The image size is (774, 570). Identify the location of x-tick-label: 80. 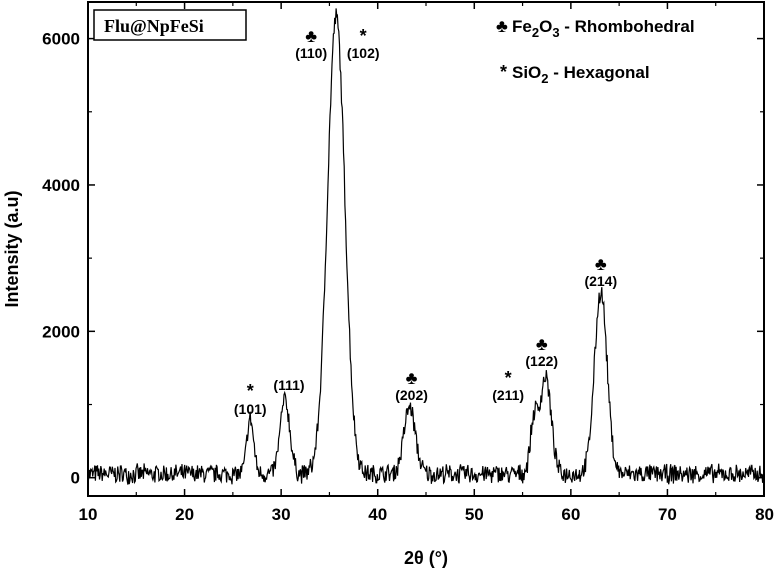
(764, 514).